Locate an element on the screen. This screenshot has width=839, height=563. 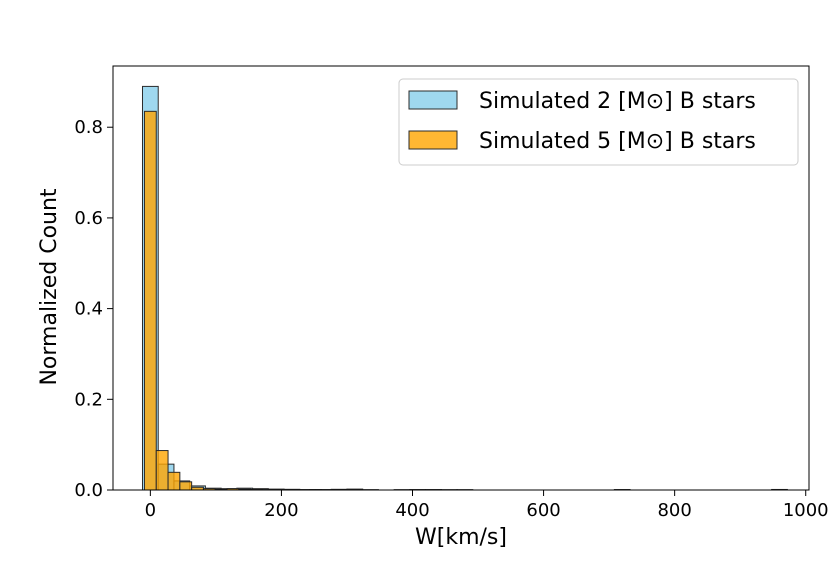
y-tick-label: 0.8 is located at coordinates (88, 127).